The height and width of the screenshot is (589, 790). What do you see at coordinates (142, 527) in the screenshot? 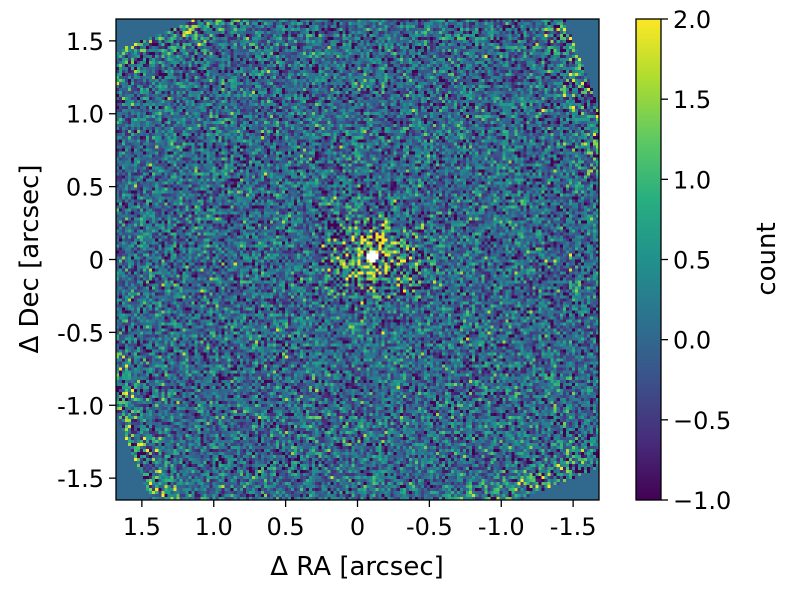
I see `x-tick-label: 1.5` at bounding box center [142, 527].